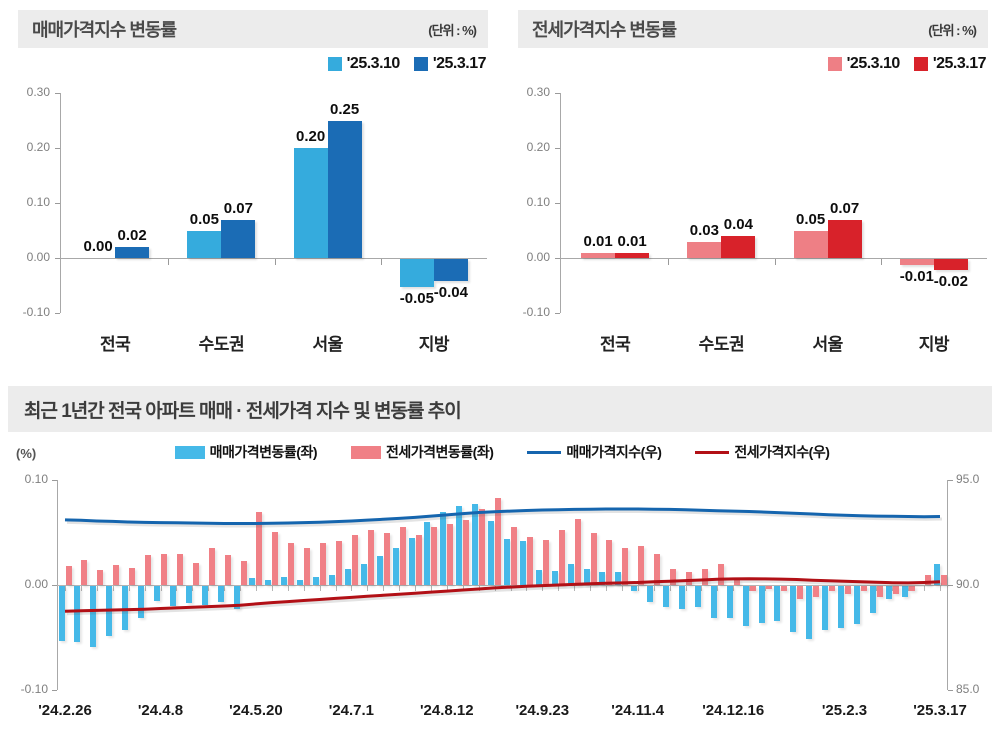 The height and width of the screenshot is (741, 1000). I want to click on right-axis-line, so click(947, 585).